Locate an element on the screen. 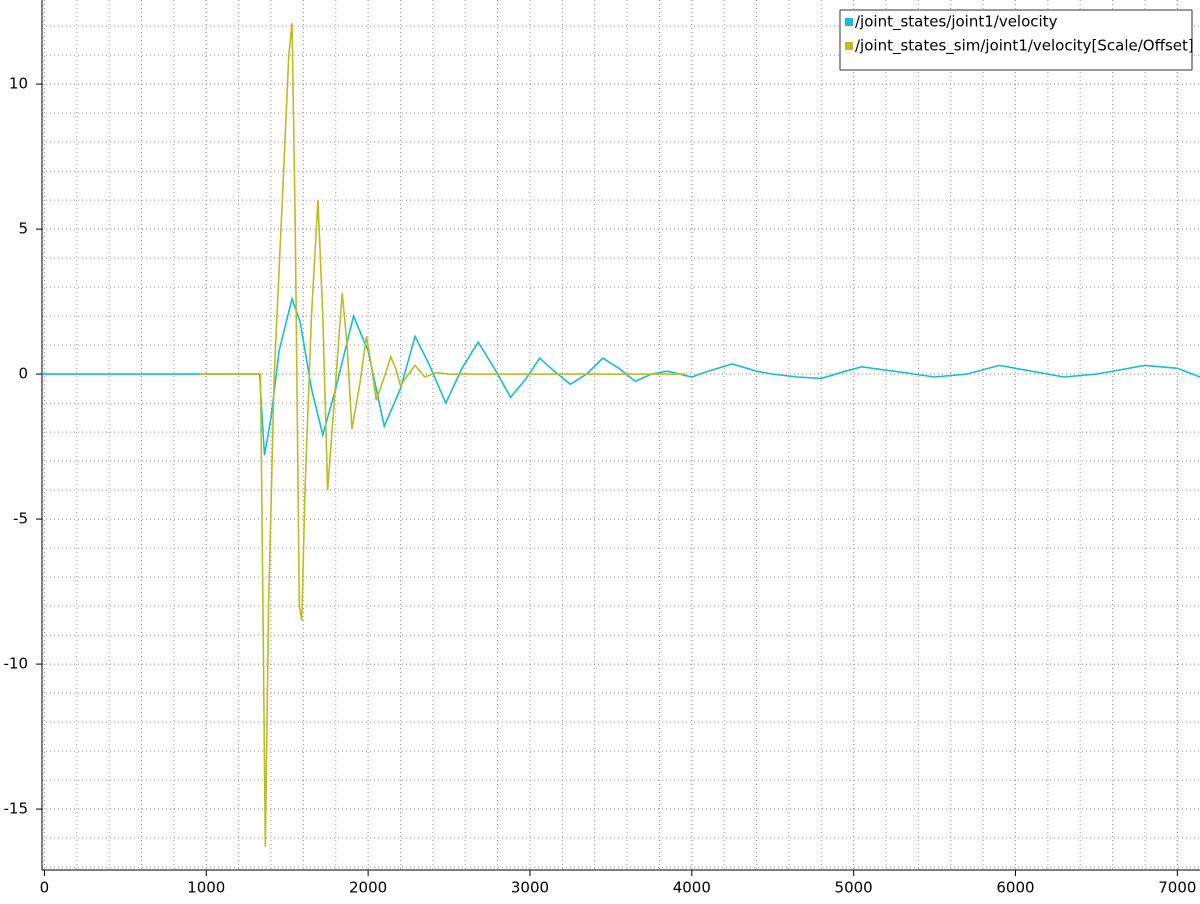 The width and height of the screenshot is (1200, 904). x-tick-label: 3000 is located at coordinates (530, 888).